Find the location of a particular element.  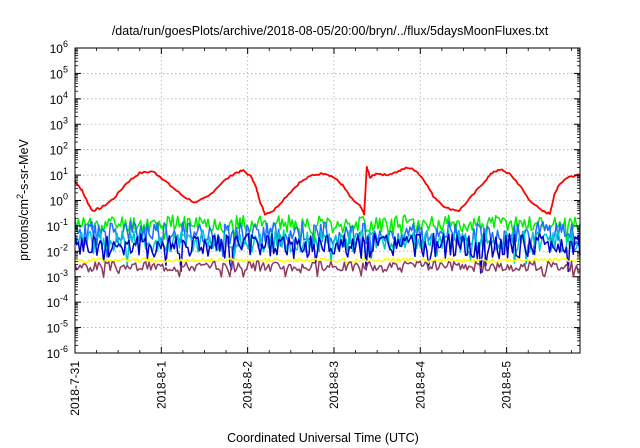

y-tick-label: 10¹ is located at coordinates (59, 174).